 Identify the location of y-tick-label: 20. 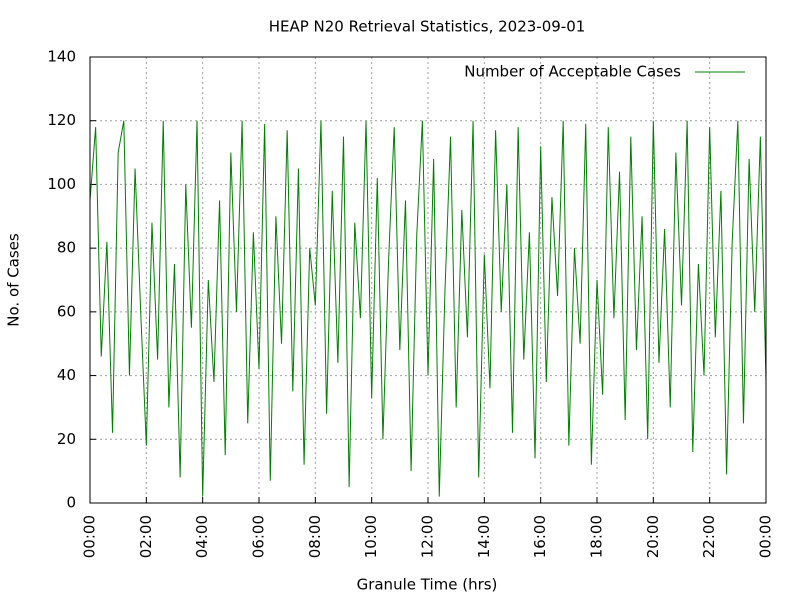
(66, 439).